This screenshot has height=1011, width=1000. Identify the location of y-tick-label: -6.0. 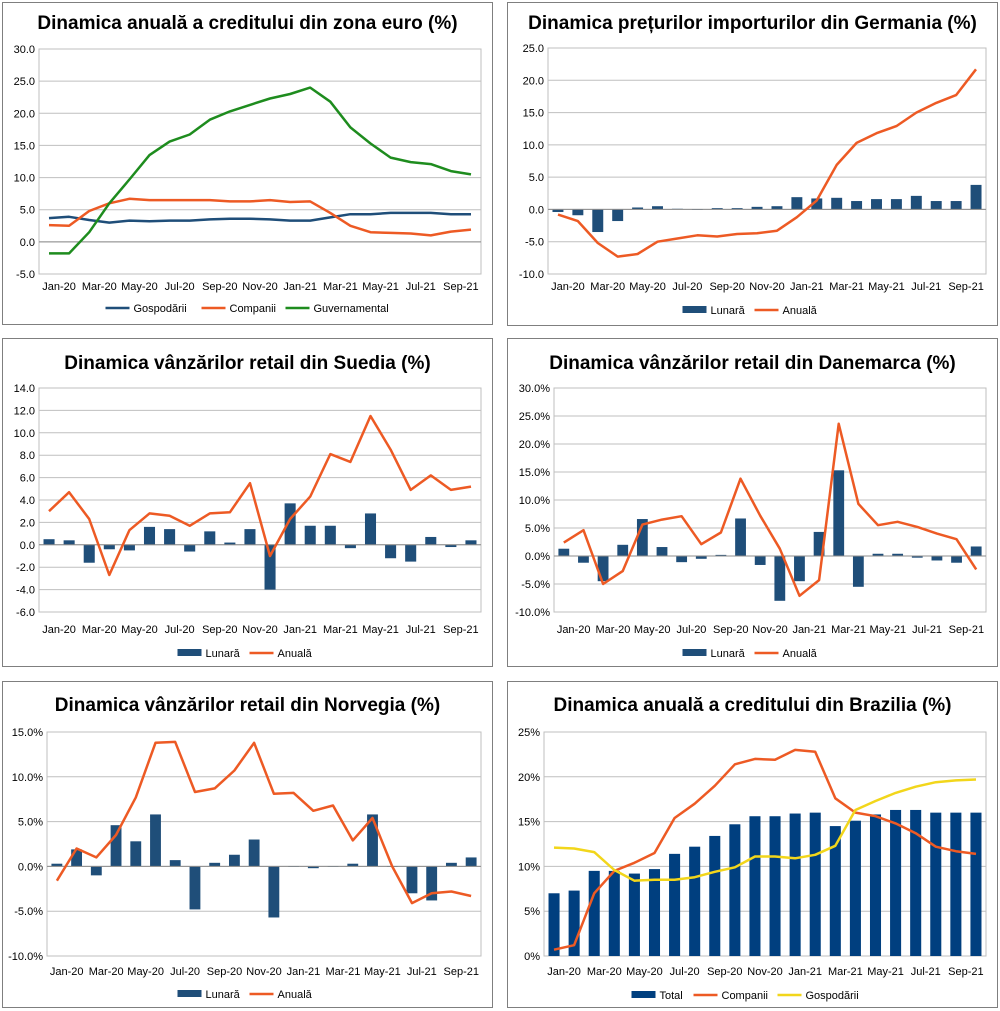
(25, 613).